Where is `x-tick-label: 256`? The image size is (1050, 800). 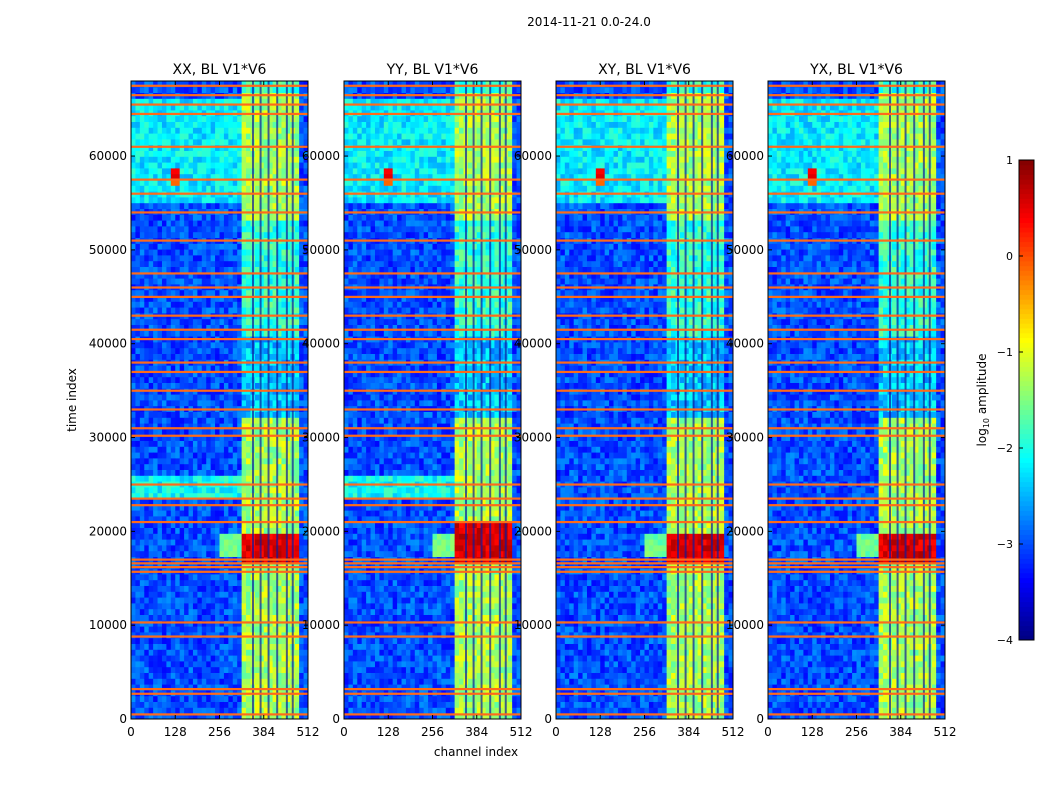 x-tick-label: 256 is located at coordinates (219, 732).